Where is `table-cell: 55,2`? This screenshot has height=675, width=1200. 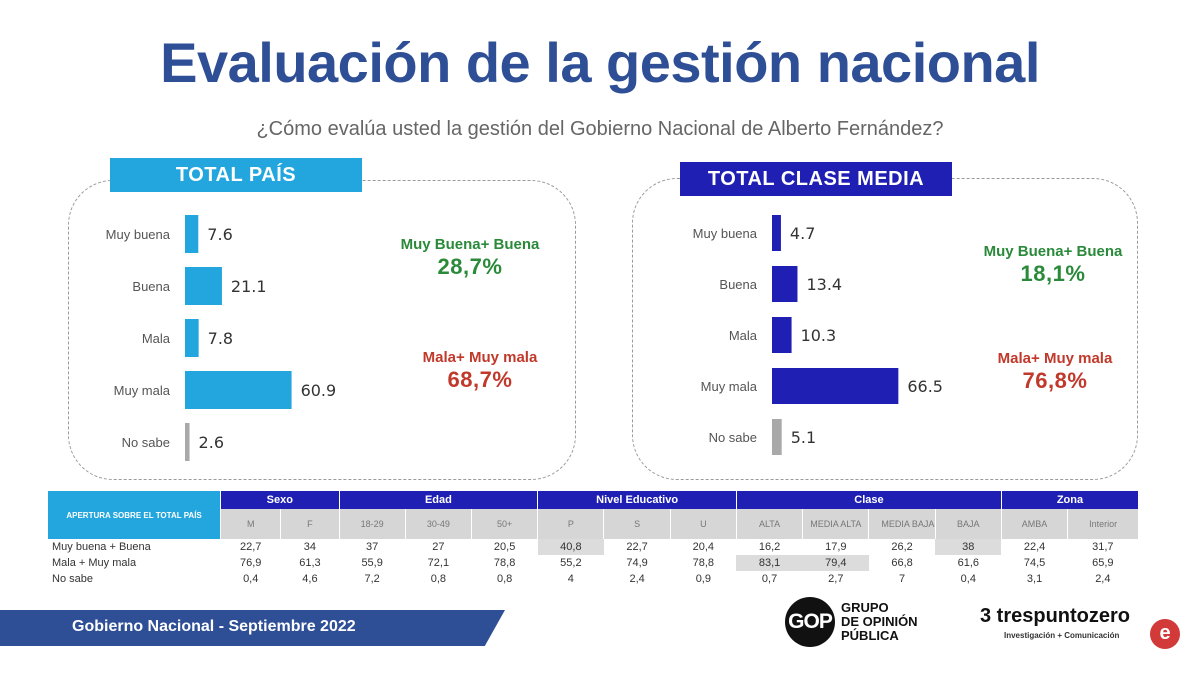 table-cell: 55,2 is located at coordinates (571, 563).